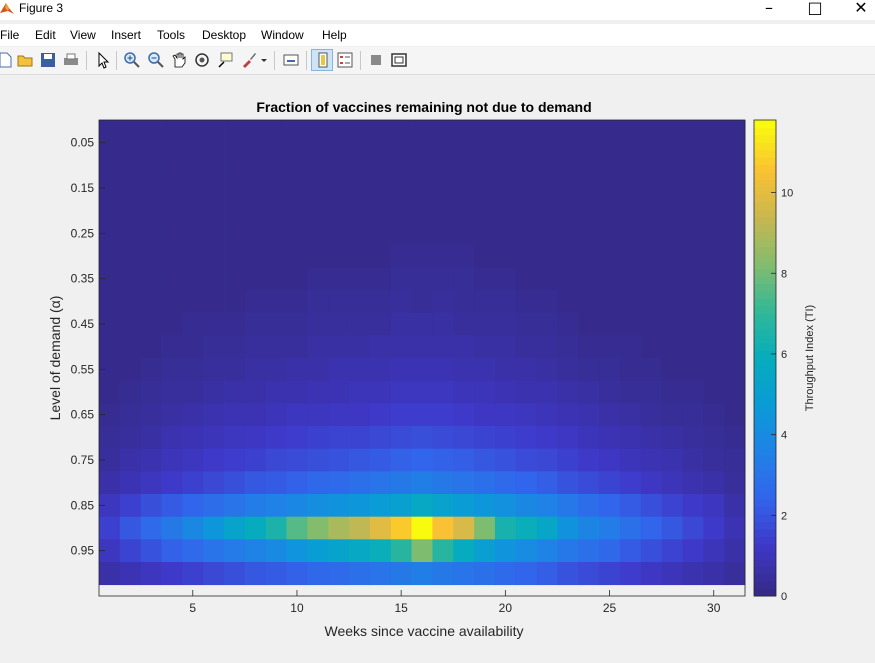 The height and width of the screenshot is (663, 875). I want to click on colorbar-icon, so click(323, 60).